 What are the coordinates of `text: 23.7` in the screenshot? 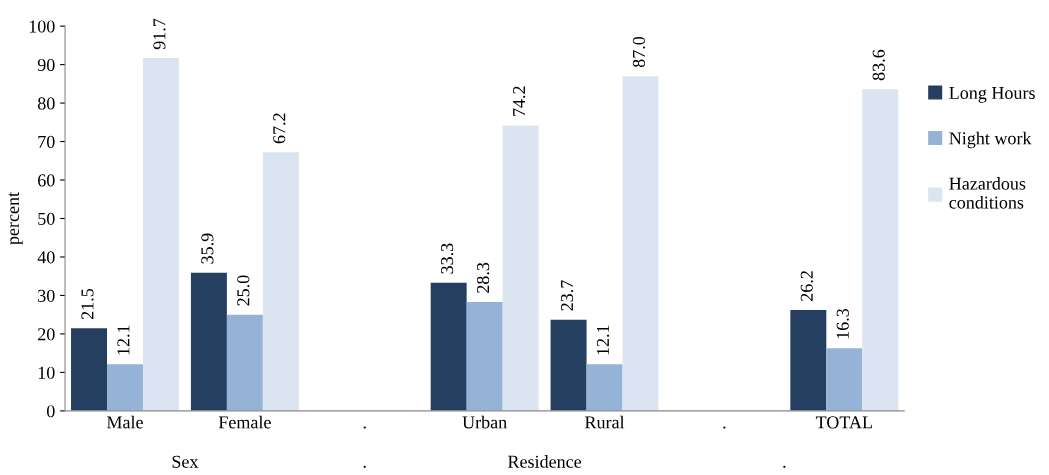 It's located at (567, 295).